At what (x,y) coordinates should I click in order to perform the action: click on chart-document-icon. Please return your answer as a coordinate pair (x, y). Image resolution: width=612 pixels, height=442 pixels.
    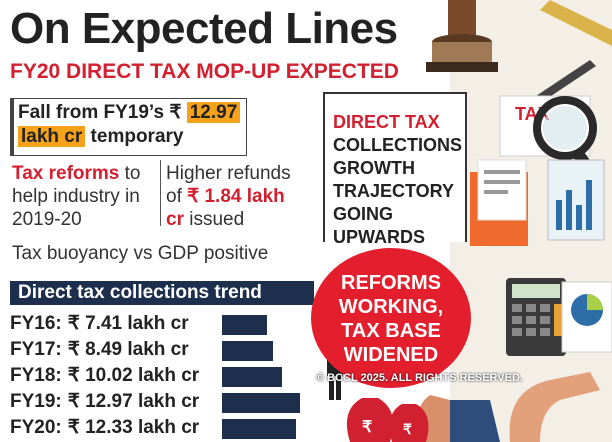
    Looking at the image, I should click on (576, 200).